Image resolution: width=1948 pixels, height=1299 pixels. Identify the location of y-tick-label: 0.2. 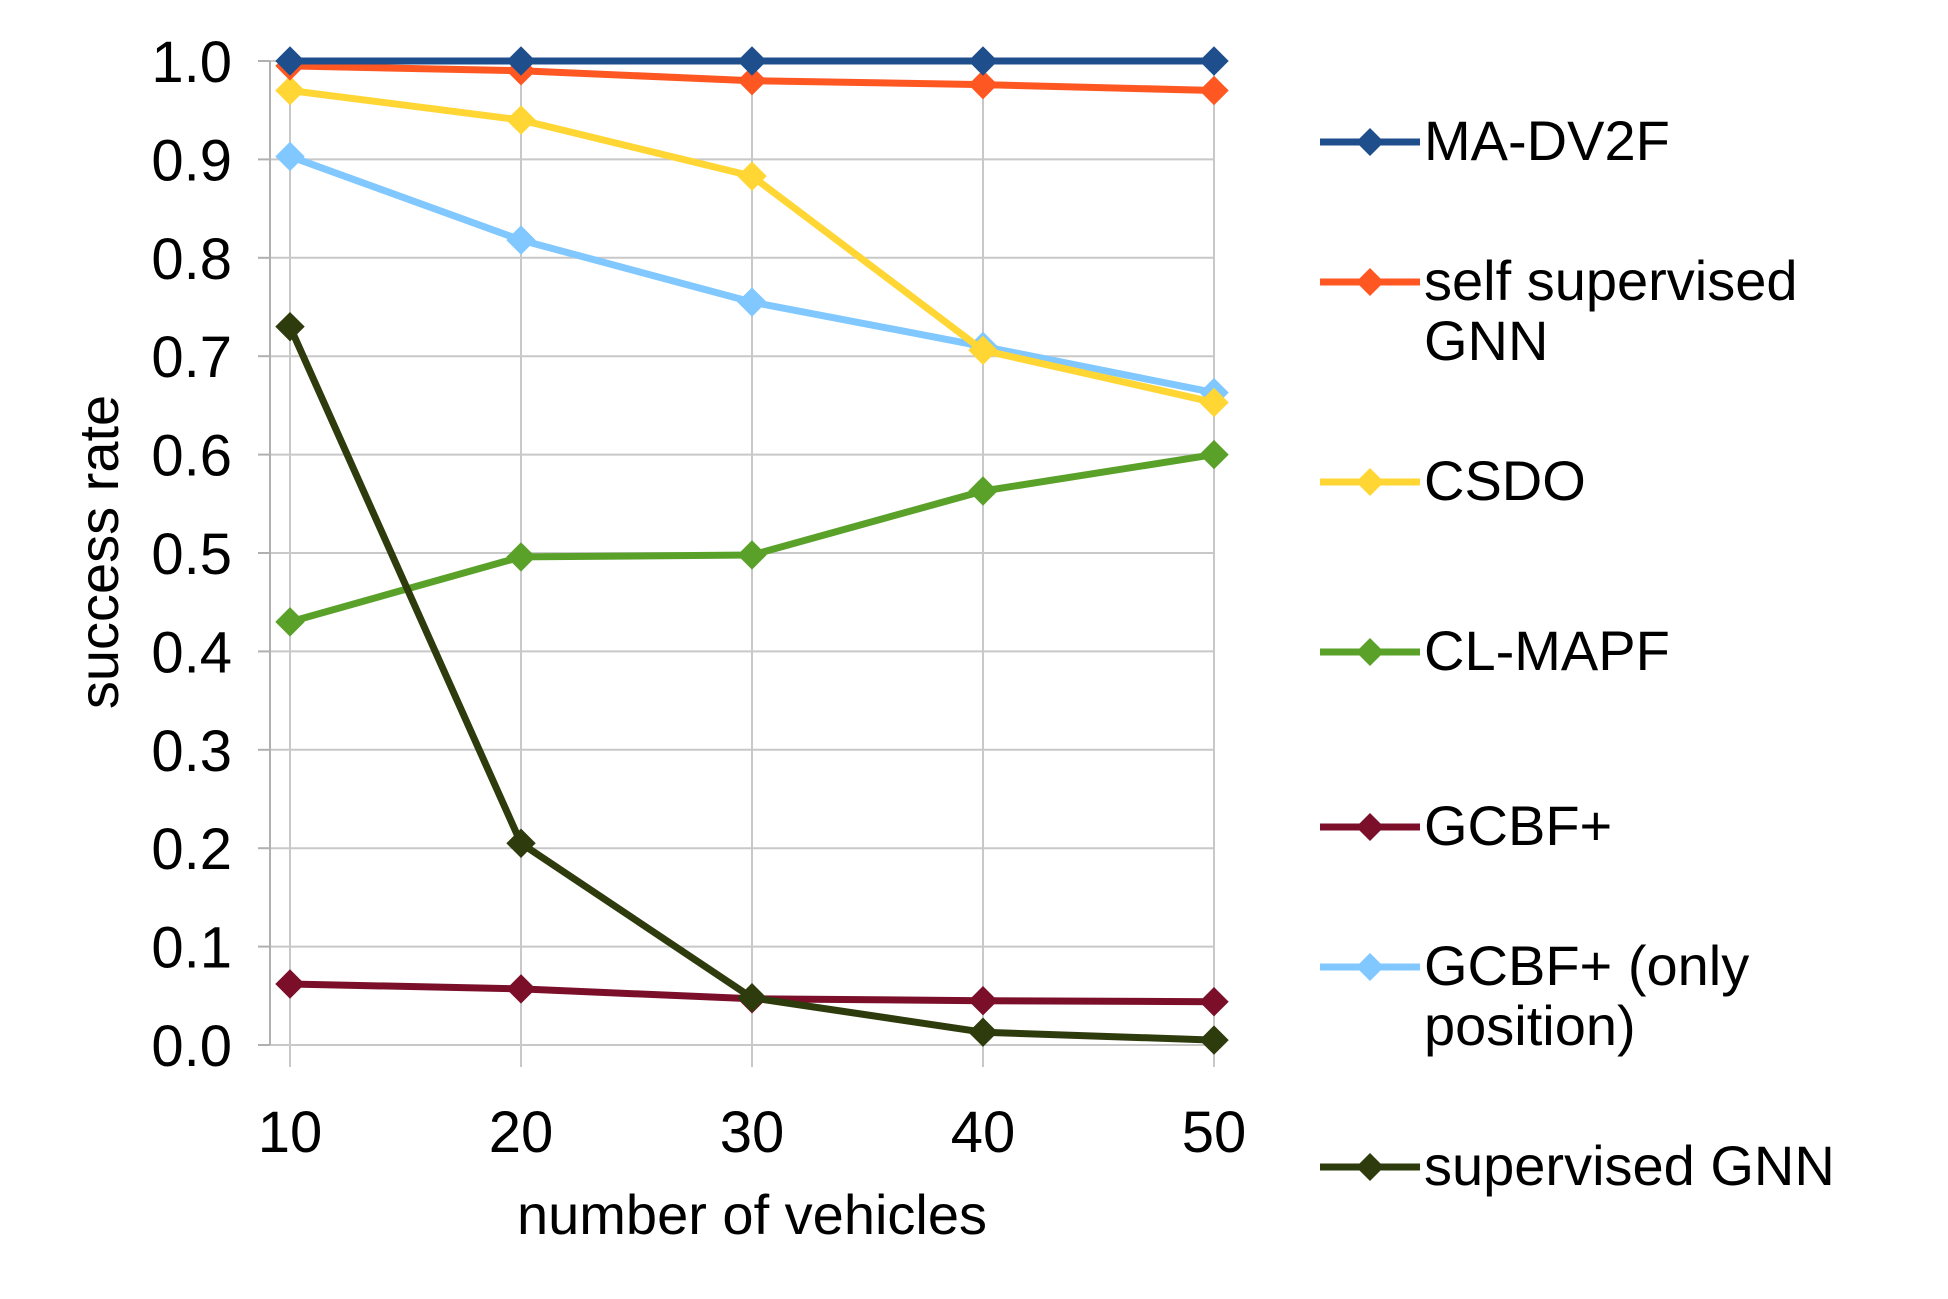
(191, 849).